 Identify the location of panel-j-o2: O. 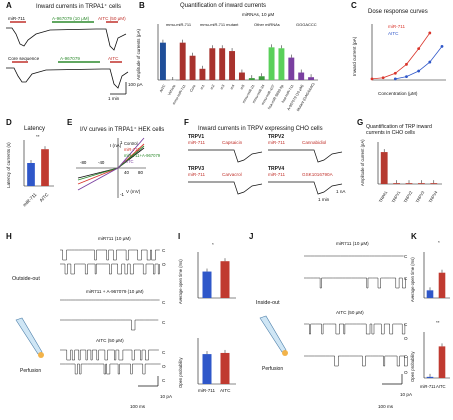
(406, 372).